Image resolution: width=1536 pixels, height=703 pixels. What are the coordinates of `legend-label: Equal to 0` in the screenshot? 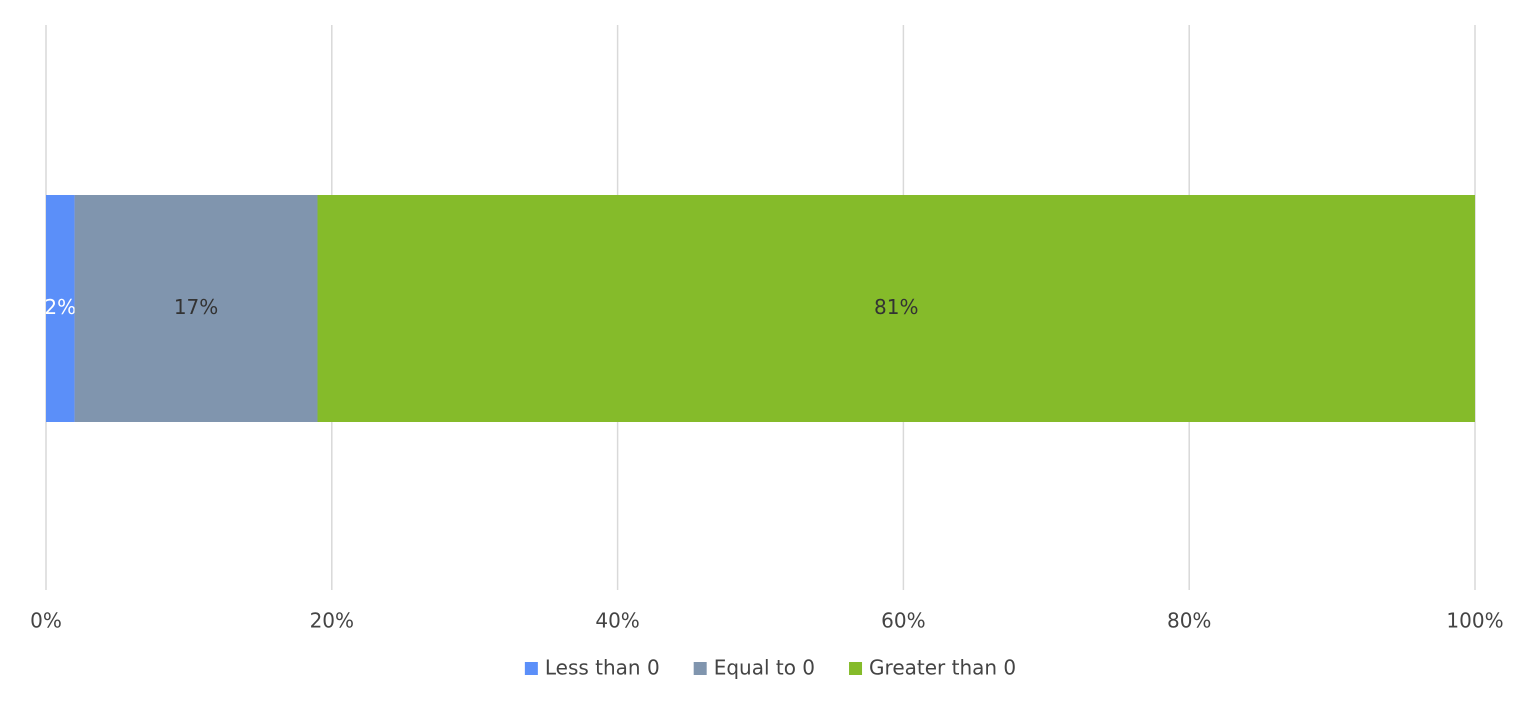 It's located at (764, 668).